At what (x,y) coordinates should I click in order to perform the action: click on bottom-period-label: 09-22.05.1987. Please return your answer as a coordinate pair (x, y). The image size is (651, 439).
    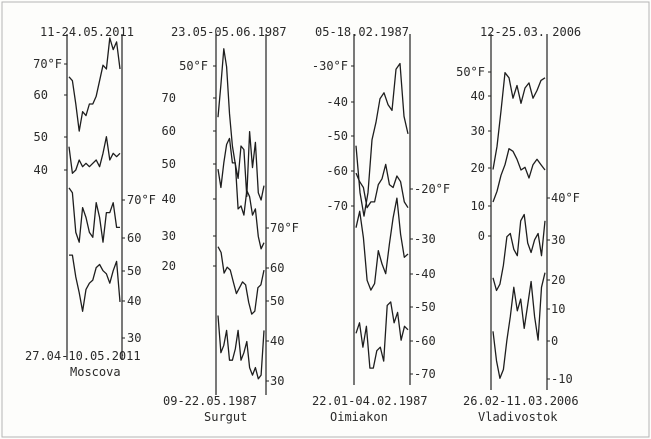
    Looking at the image, I should click on (210, 401).